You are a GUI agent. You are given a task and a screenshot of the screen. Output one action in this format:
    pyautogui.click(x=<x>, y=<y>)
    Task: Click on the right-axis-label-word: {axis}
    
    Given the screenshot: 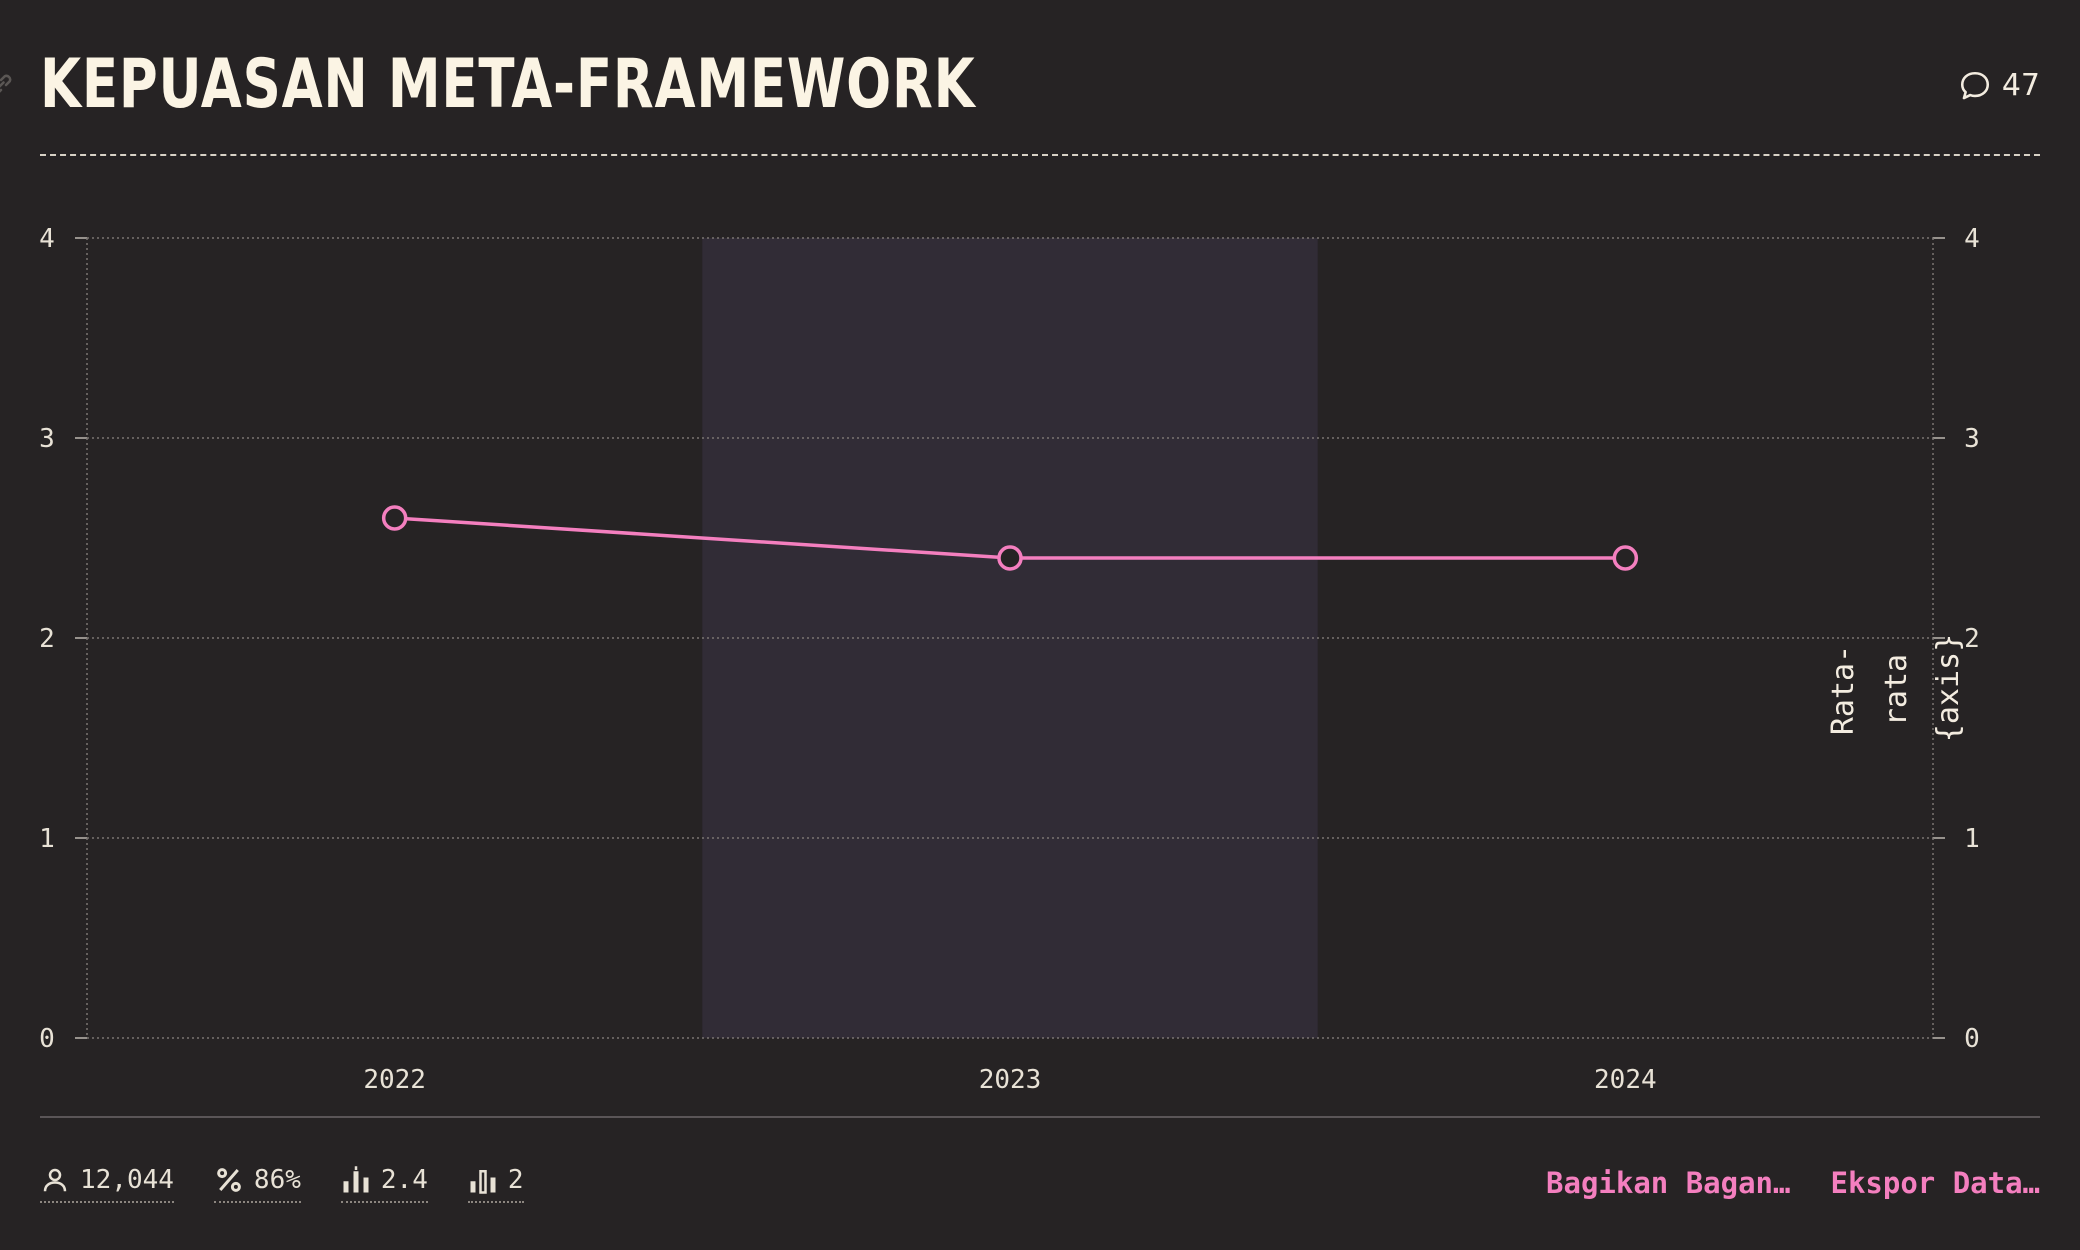 What is the action you would take?
    pyautogui.click(x=1948, y=688)
    